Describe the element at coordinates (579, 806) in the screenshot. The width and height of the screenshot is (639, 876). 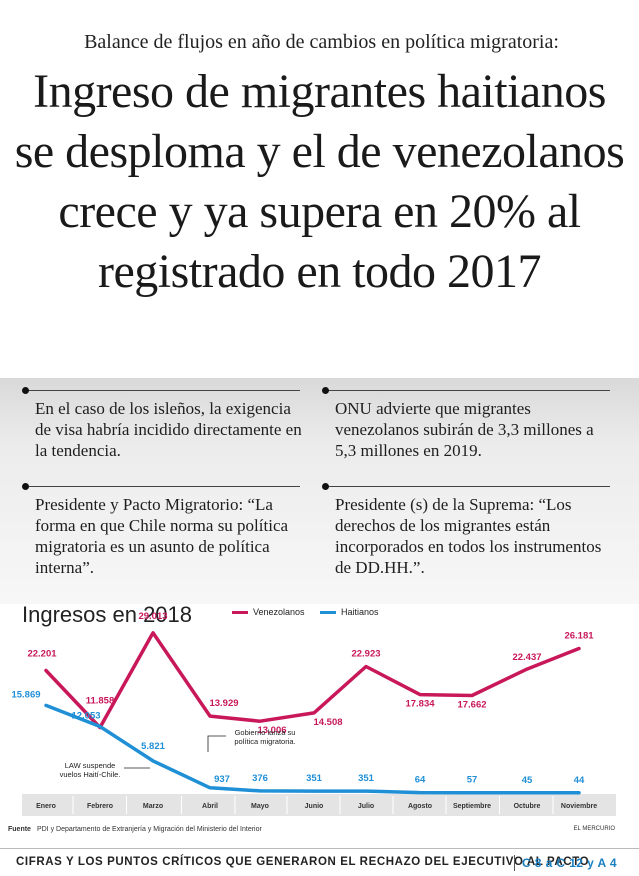
I see `x-tick-label: Noviembre` at that location.